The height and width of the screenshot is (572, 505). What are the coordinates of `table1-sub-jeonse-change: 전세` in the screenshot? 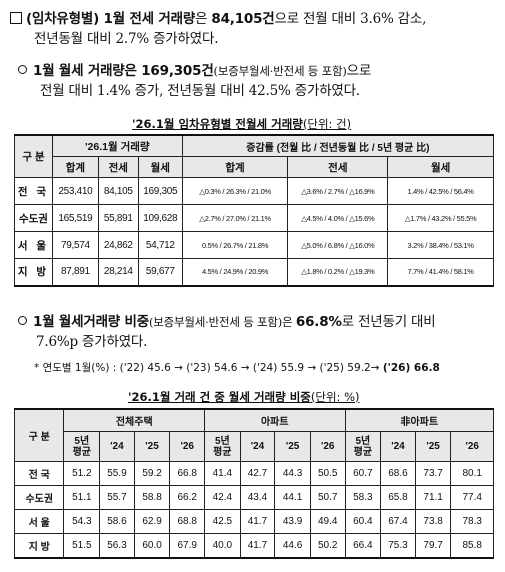 It's located at (338, 167).